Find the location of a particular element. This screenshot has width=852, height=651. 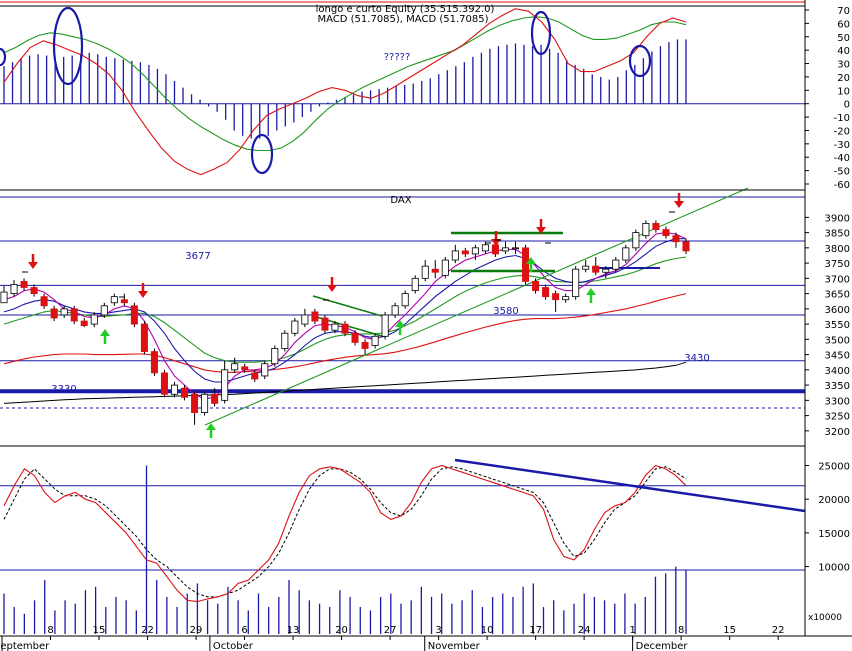

macd-tick-label: -40 is located at coordinates (842, 158).